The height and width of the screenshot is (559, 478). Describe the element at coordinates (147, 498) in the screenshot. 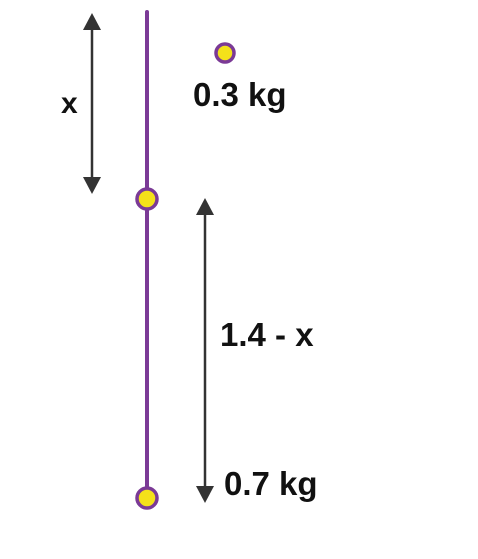

I see `mass-bead-lower` at that location.